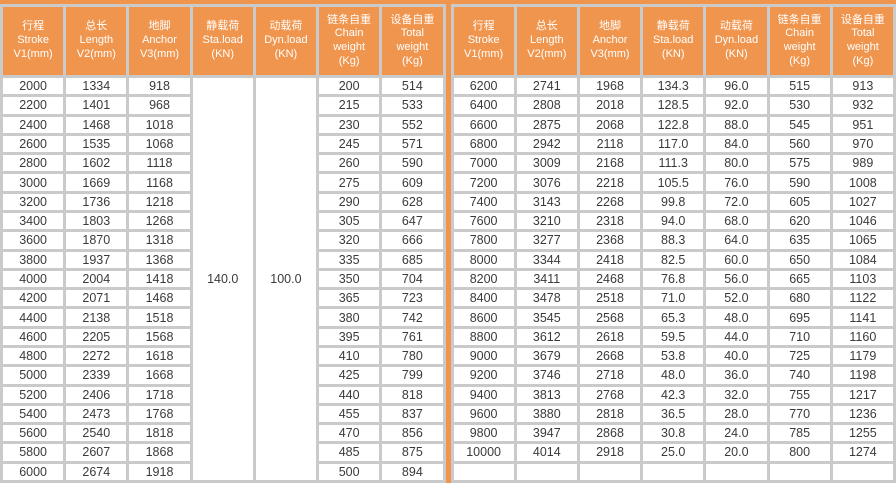 The image size is (896, 483). I want to click on data-cell: 36.5, so click(673, 414).